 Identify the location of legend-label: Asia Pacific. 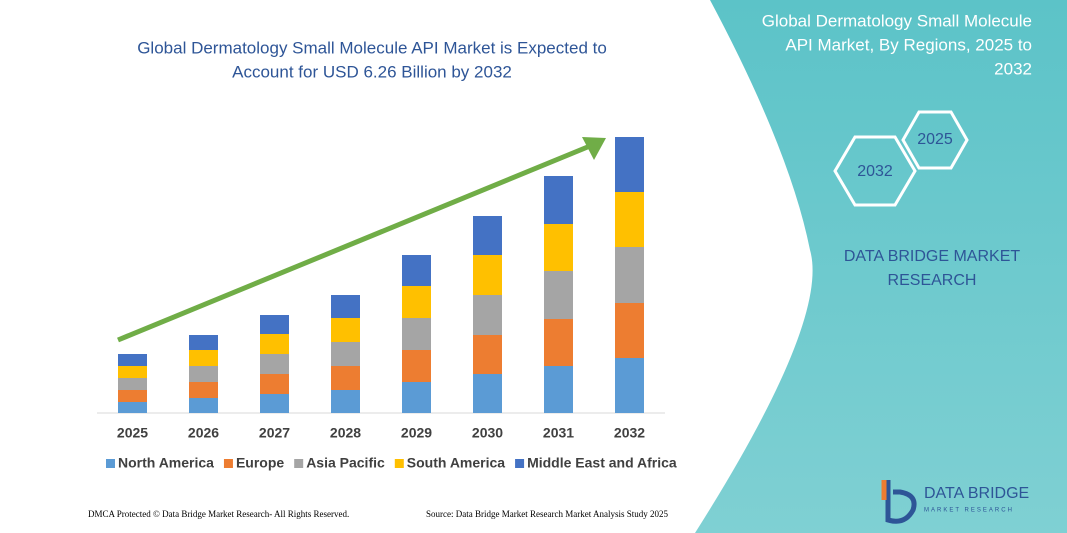
(345, 463).